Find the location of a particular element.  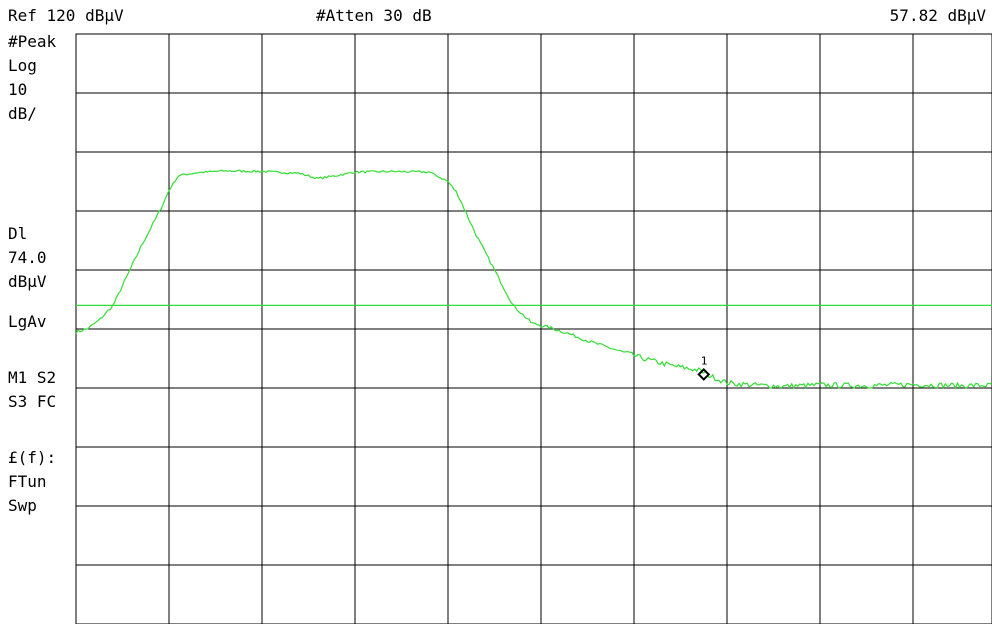

display-line-label: Dl is located at coordinates (18, 233).